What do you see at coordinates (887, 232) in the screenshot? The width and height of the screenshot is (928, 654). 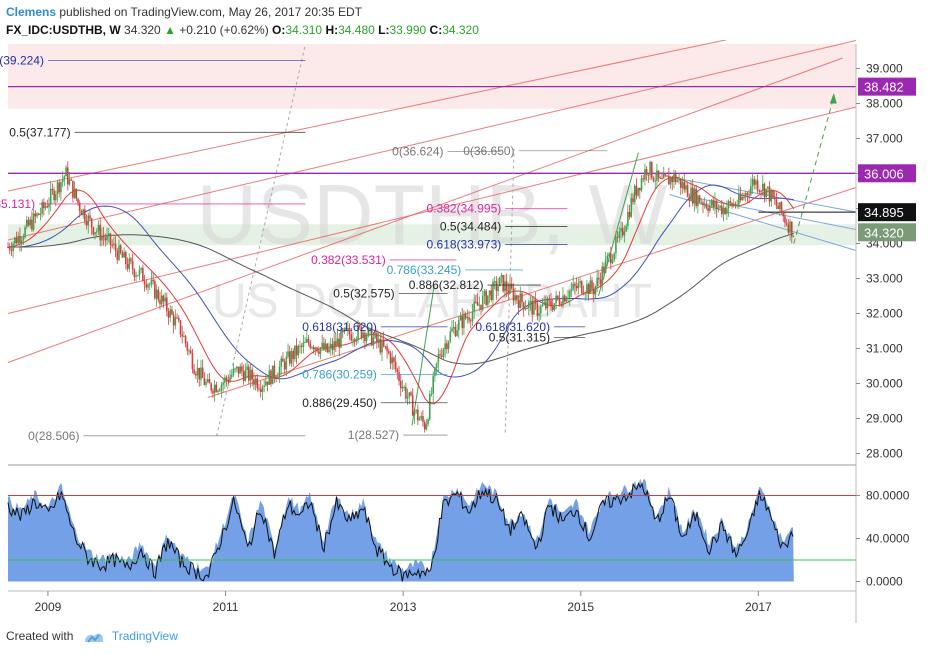 I see `price-level-badge` at bounding box center [887, 232].